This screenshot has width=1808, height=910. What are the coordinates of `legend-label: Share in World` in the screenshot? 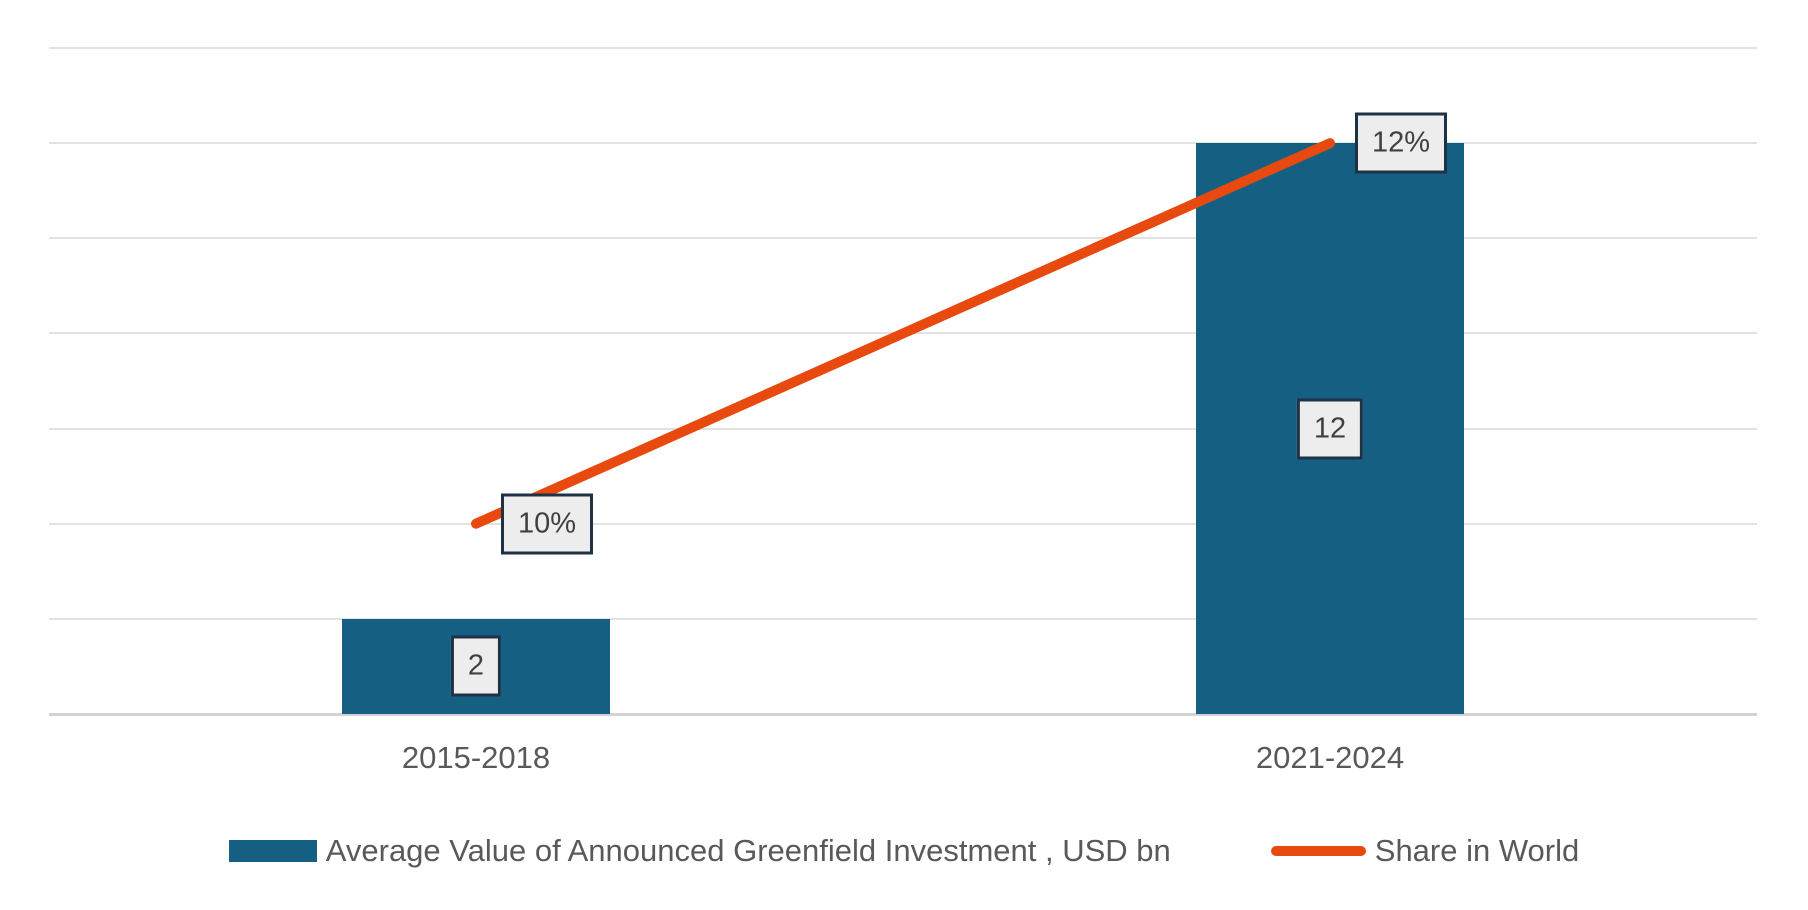 It's located at (1477, 850).